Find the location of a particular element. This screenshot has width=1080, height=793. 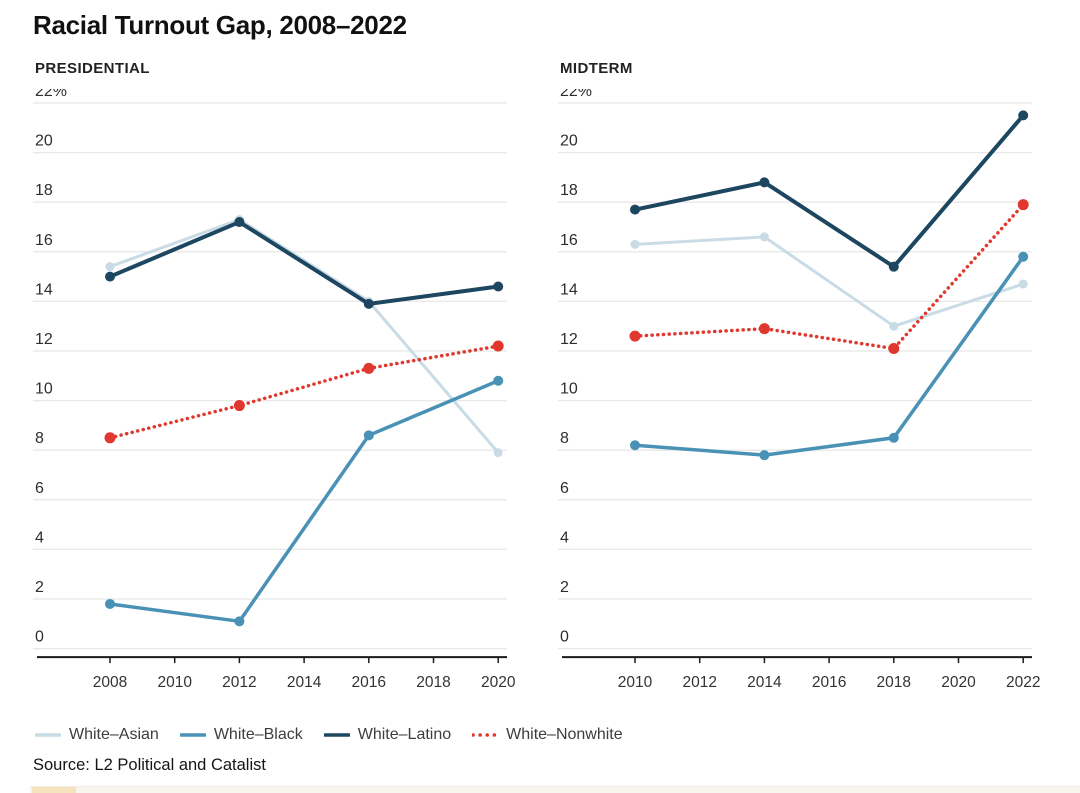

next-section-edge is located at coordinates (555, 789).